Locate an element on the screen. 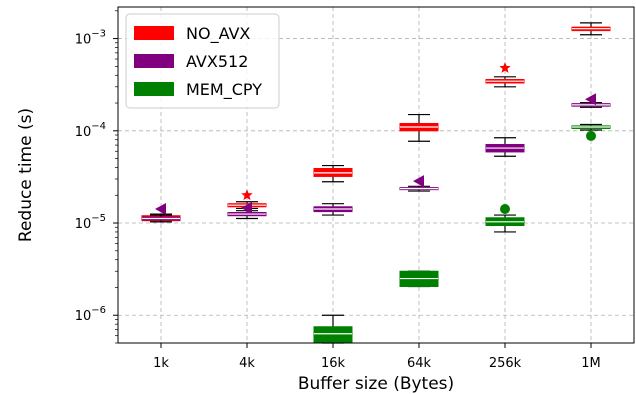 This screenshot has height=394, width=636. box-mem-cpy-64k is located at coordinates (419, 279).